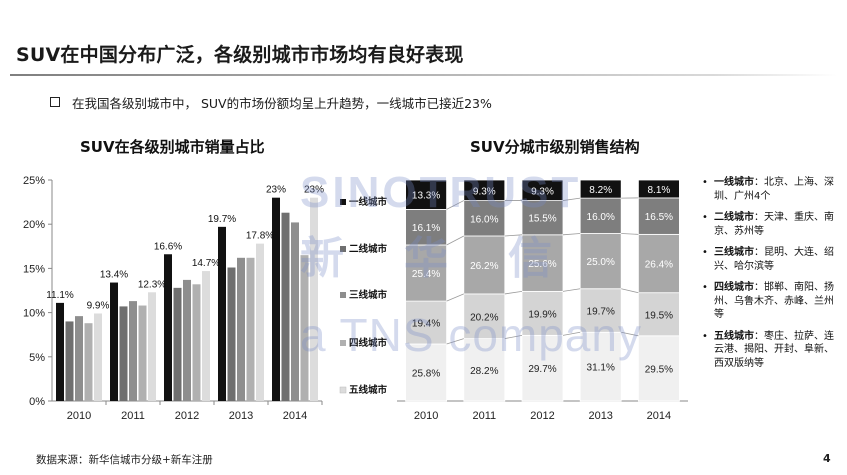 This screenshot has height=475, width=847. What do you see at coordinates (734, 252) in the screenshot?
I see `note-level: 三线城市` at bounding box center [734, 252].